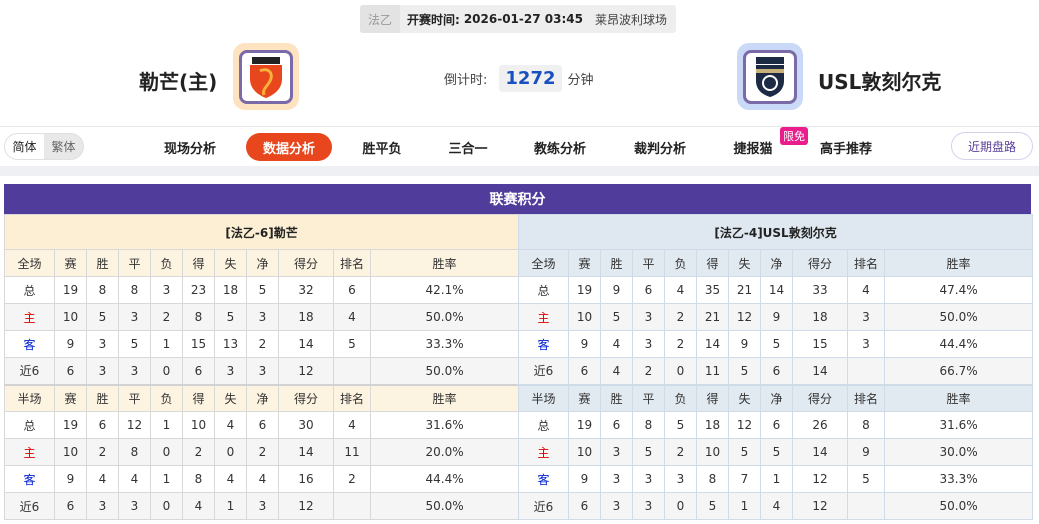 The height and width of the screenshot is (524, 1039). I want to click on table-row: 客 9 4 3 2 14 9 5 15 3 44.4%, so click(776, 344).